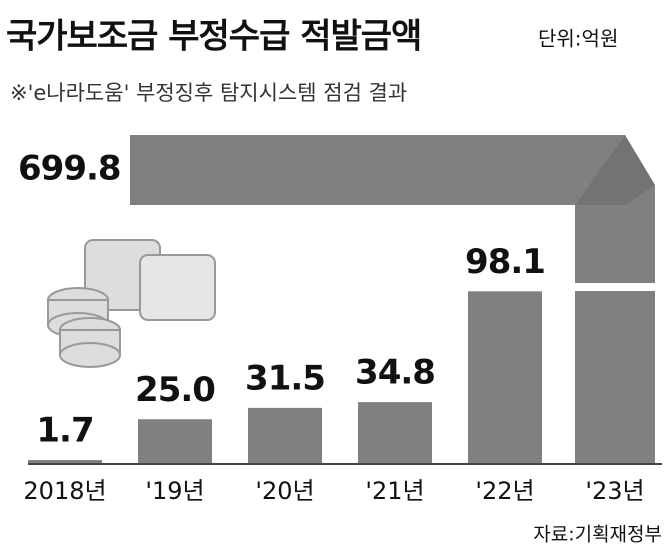 Image resolution: width=670 pixels, height=557 pixels. Describe the element at coordinates (615, 170) in the screenshot. I see `bar-fold` at that location.